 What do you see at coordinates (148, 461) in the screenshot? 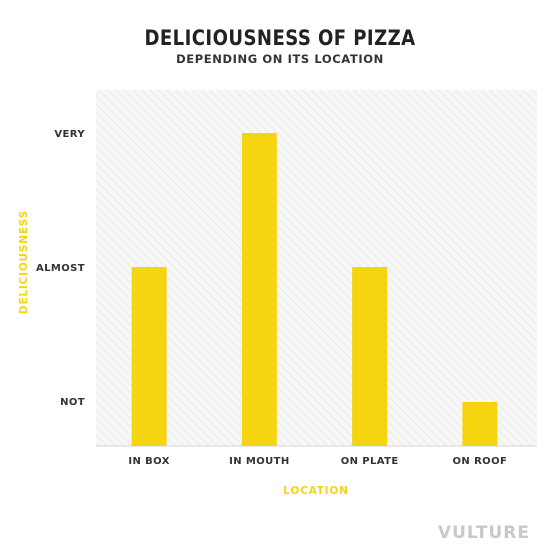
I see `x-tick-label: IN BOX` at bounding box center [148, 461].